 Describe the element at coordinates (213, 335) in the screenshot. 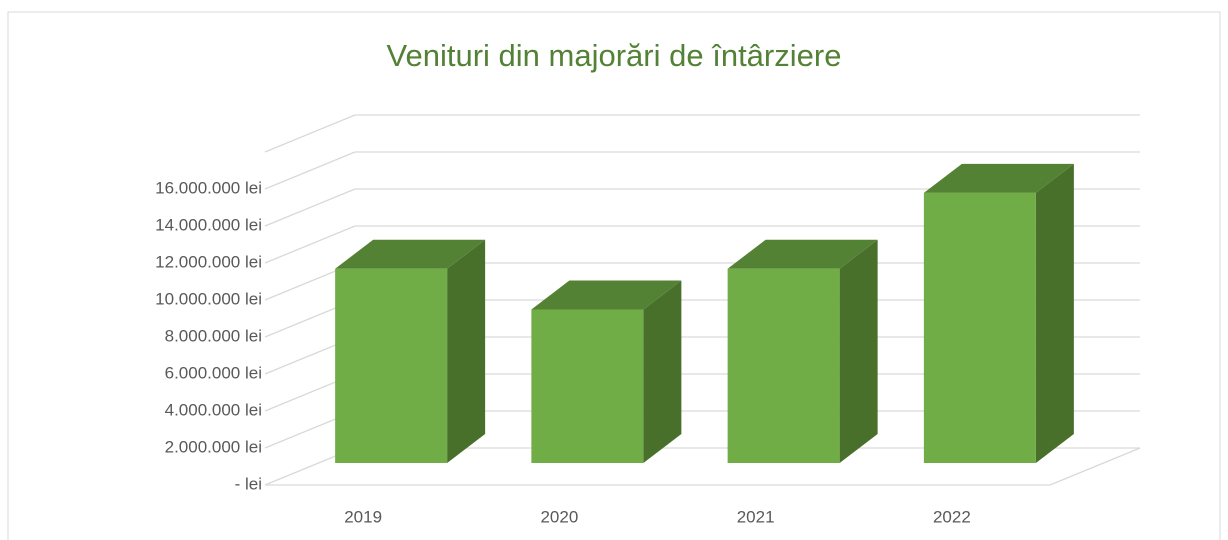

I see `y-tick-label: 8.000.000 lei` at that location.